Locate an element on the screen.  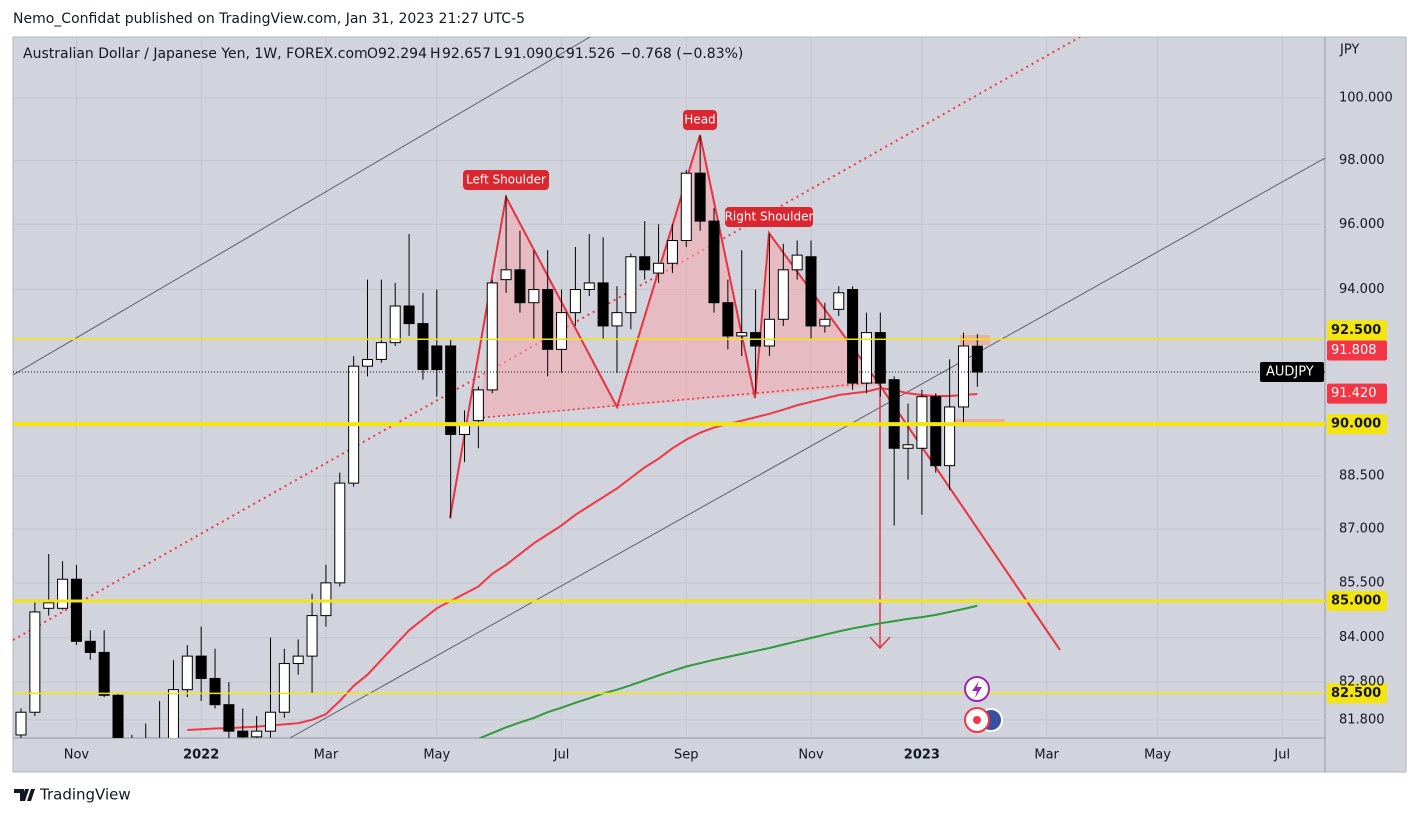
ohlc-label: C is located at coordinates (560, 54).